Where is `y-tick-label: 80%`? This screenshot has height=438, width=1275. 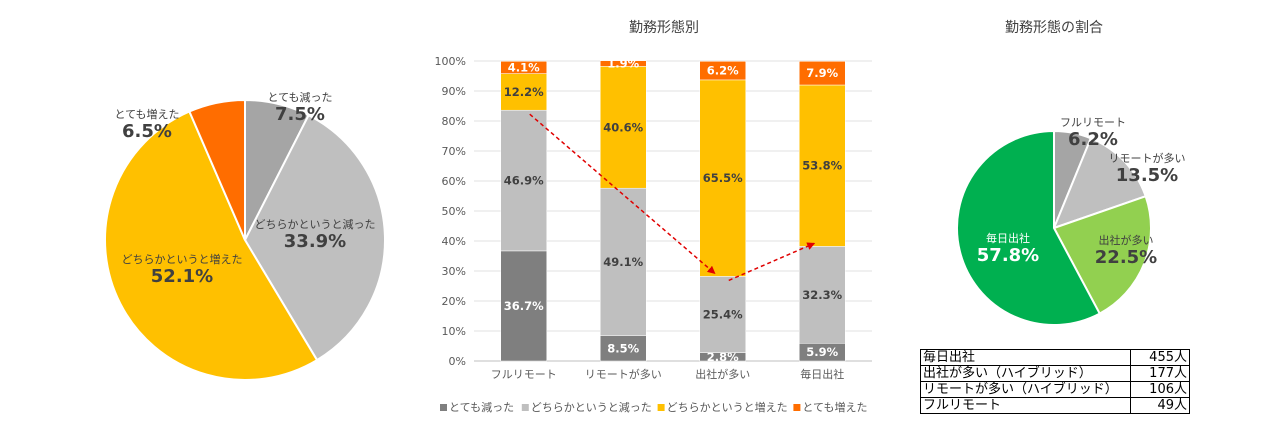 y-tick-label: 80% is located at coordinates (454, 121).